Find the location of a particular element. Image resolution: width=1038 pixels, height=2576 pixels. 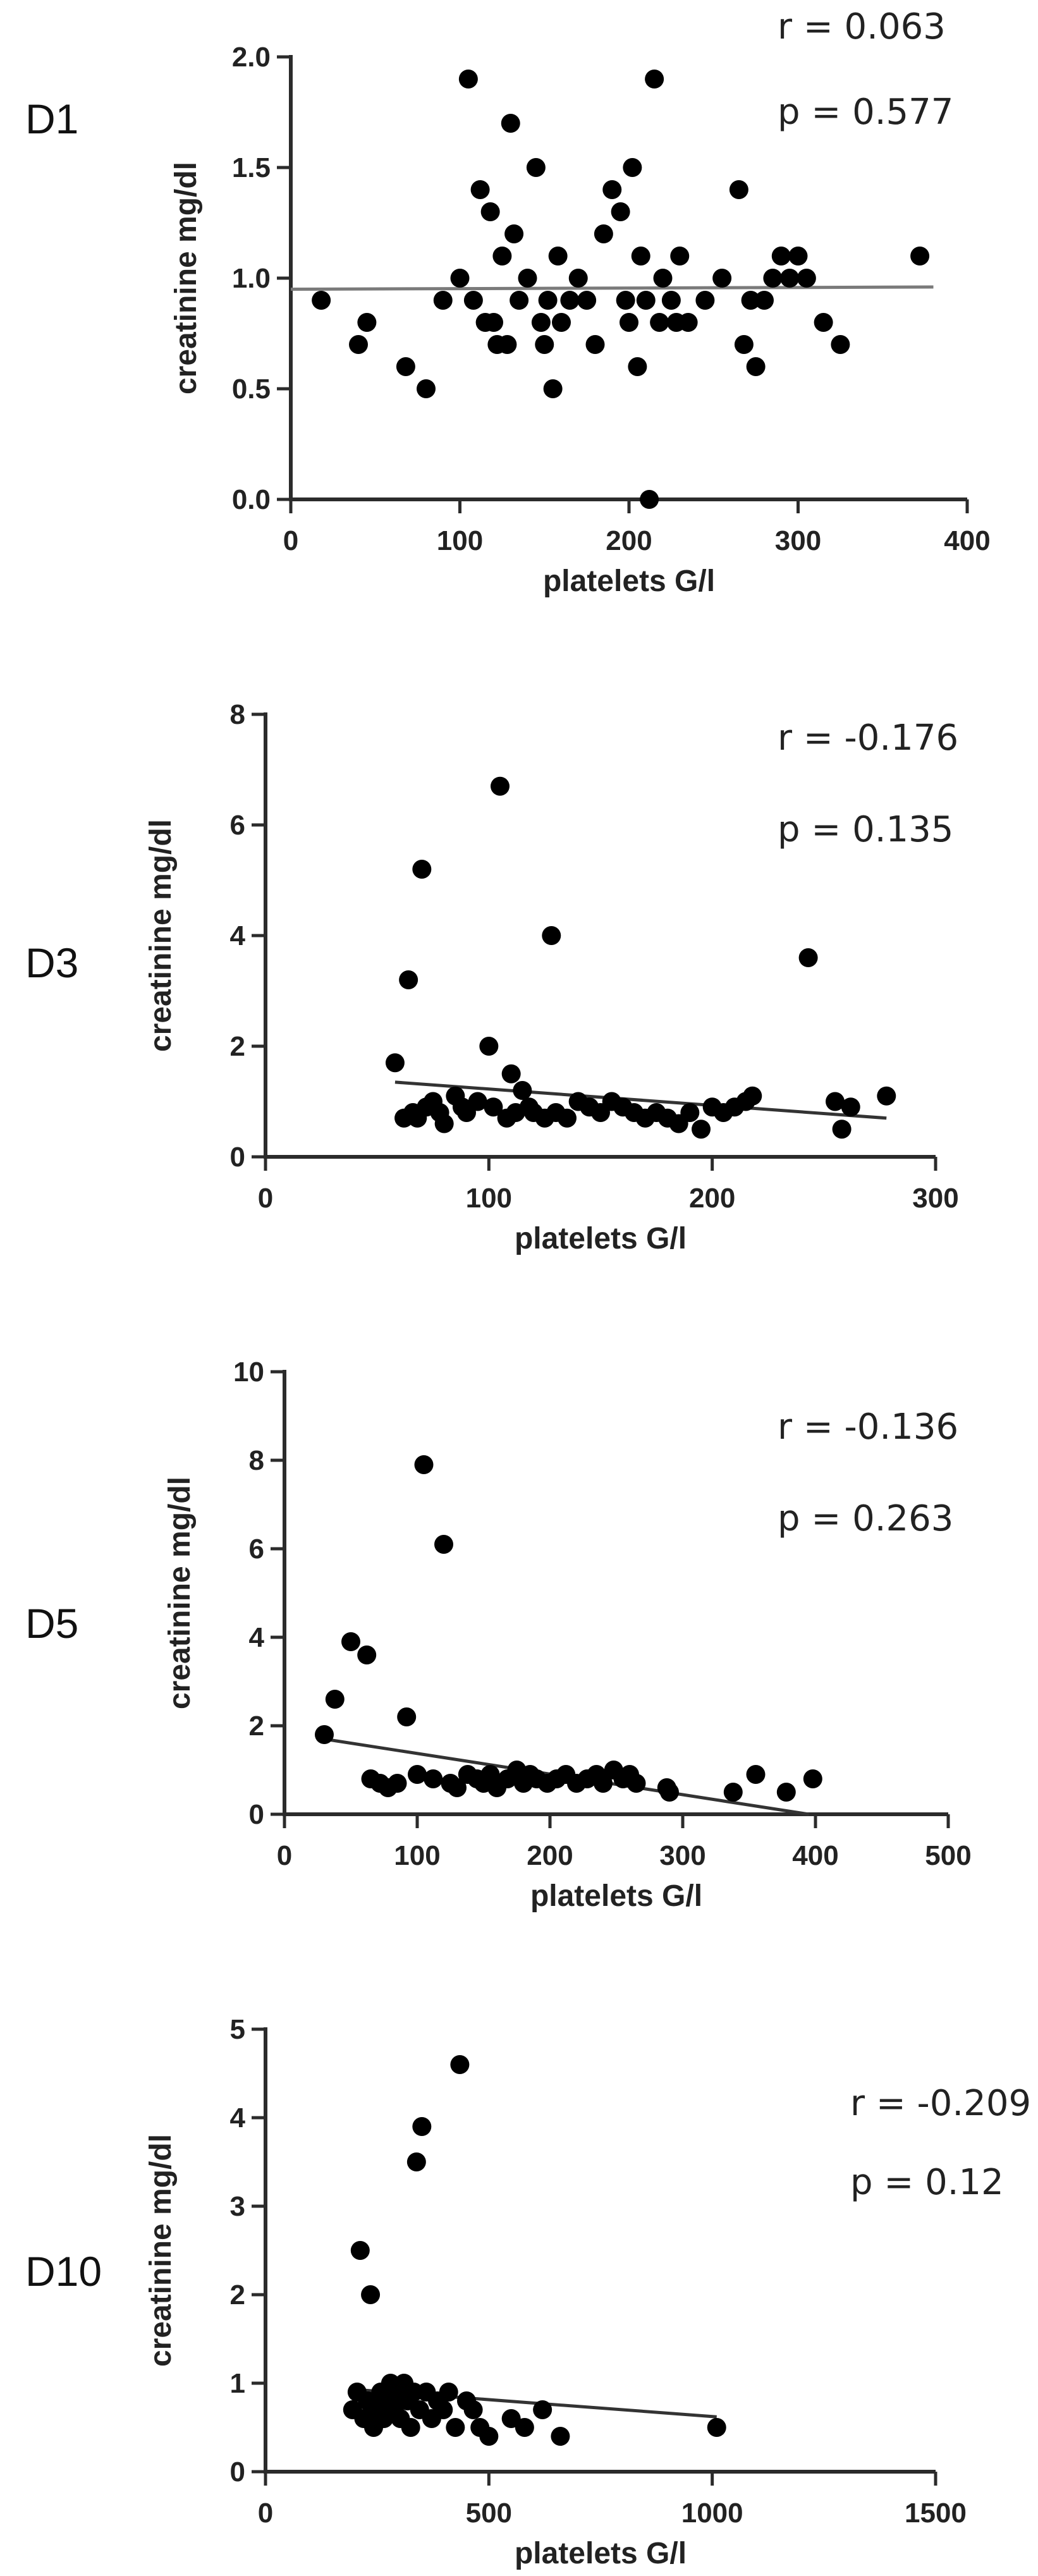

y-tick-label: 1.5 is located at coordinates (251, 167).